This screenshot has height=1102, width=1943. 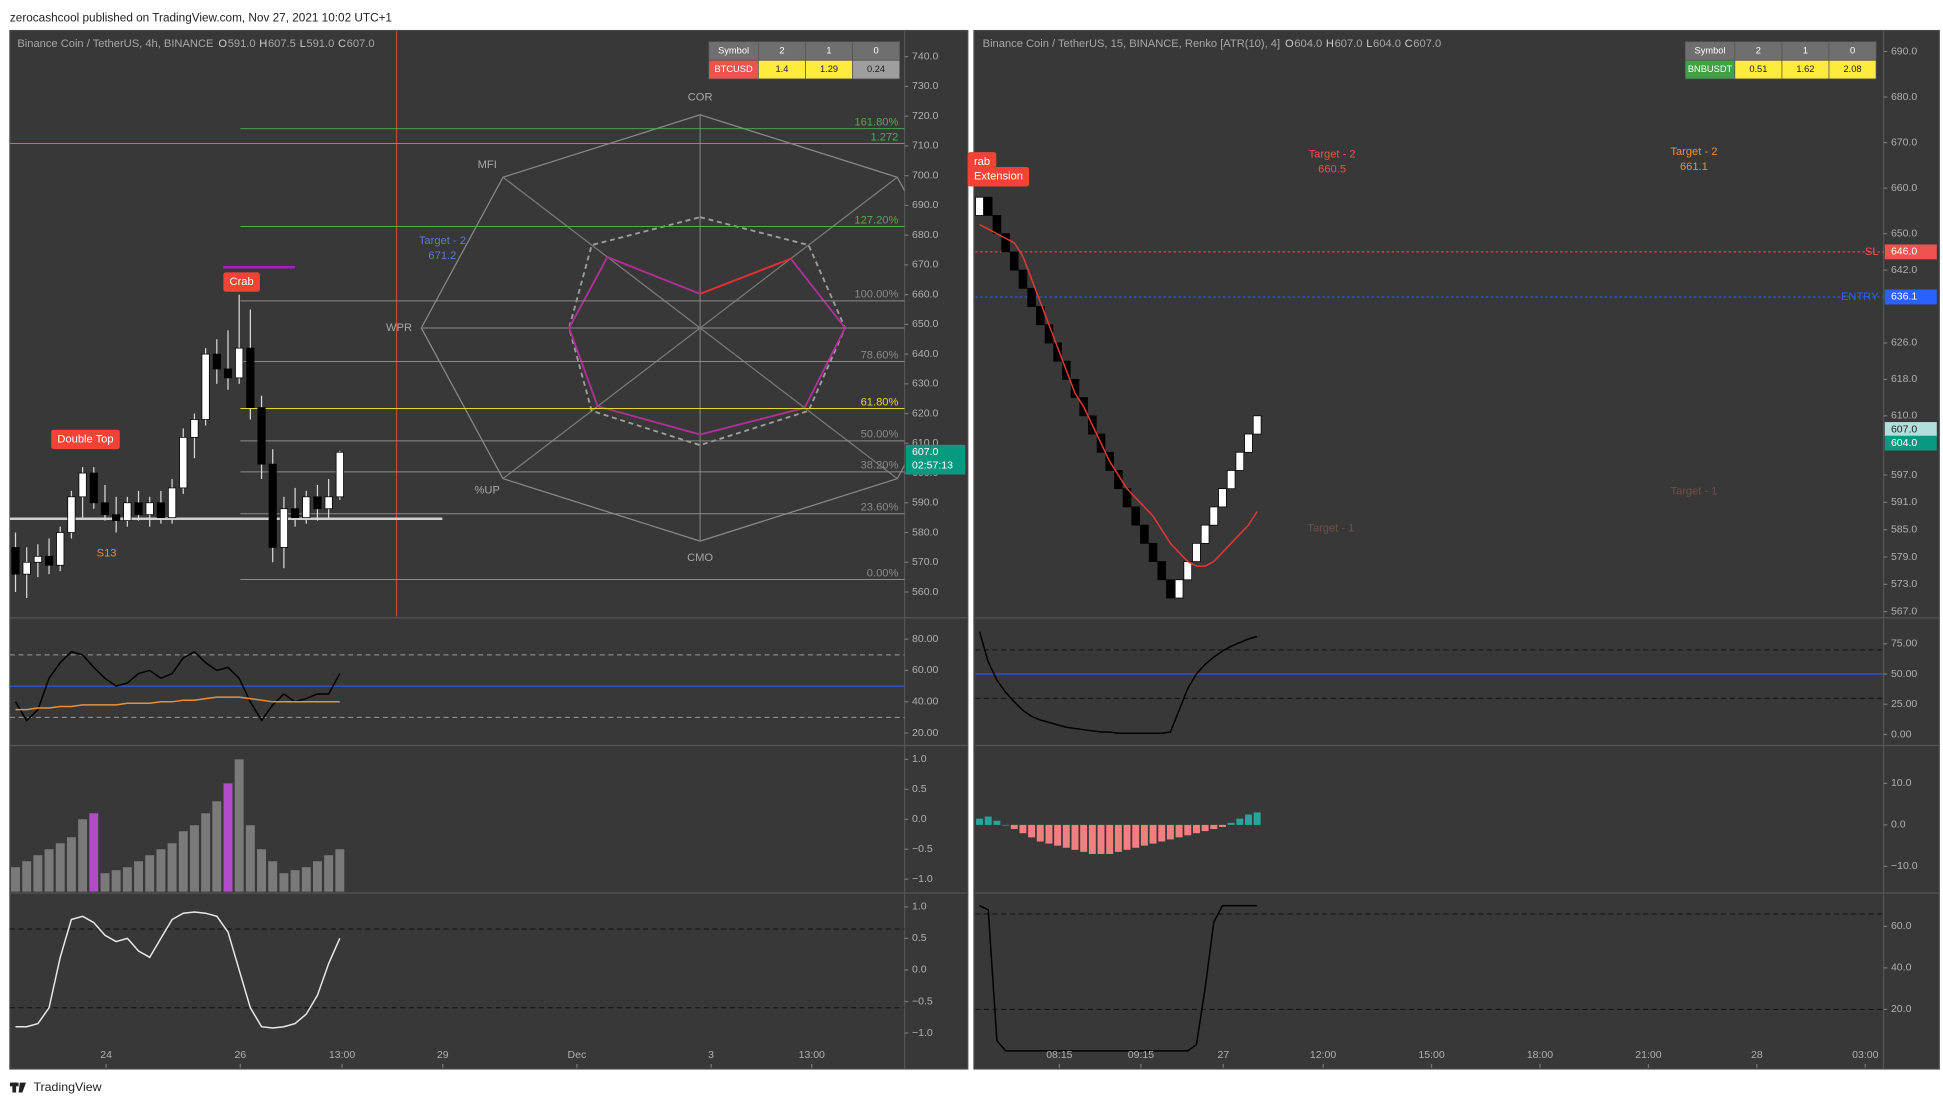 What do you see at coordinates (925, 503) in the screenshot?
I see `y-tick-label: 590.0` at bounding box center [925, 503].